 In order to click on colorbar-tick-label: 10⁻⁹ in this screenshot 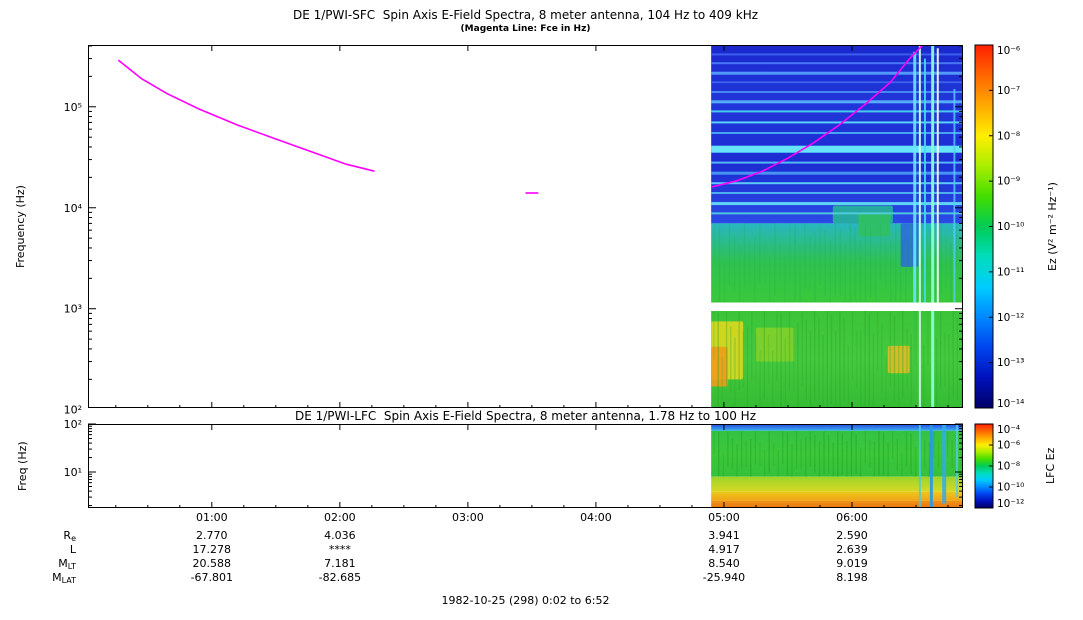, I will do `click(1008, 182)`.